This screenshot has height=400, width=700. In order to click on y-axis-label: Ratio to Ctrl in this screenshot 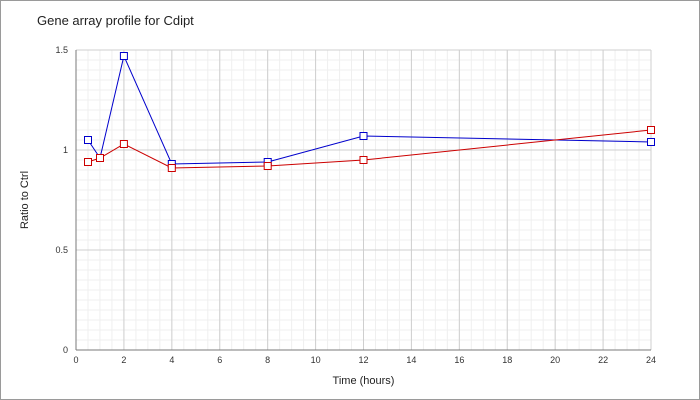, I will do `click(25, 200)`.